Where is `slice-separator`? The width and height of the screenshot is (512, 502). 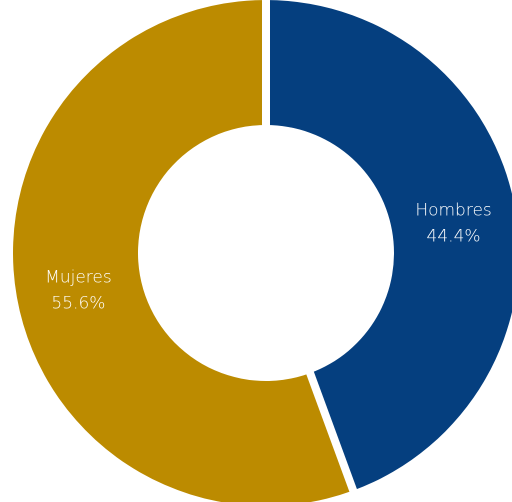 slice-separator is located at coordinates (331, 431).